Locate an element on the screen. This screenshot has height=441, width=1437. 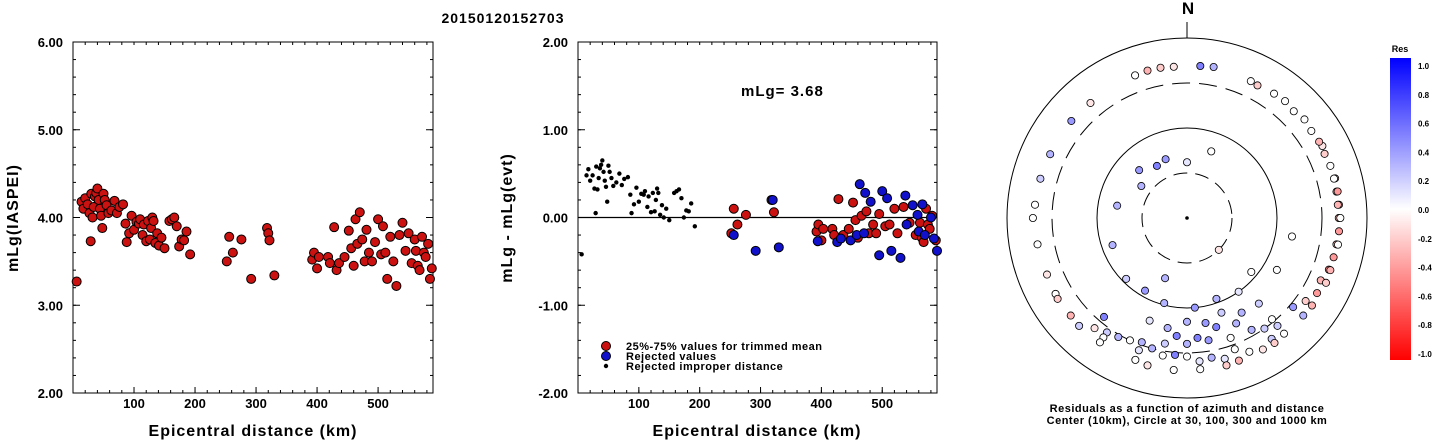
ring-300km is located at coordinates (1187, 218).